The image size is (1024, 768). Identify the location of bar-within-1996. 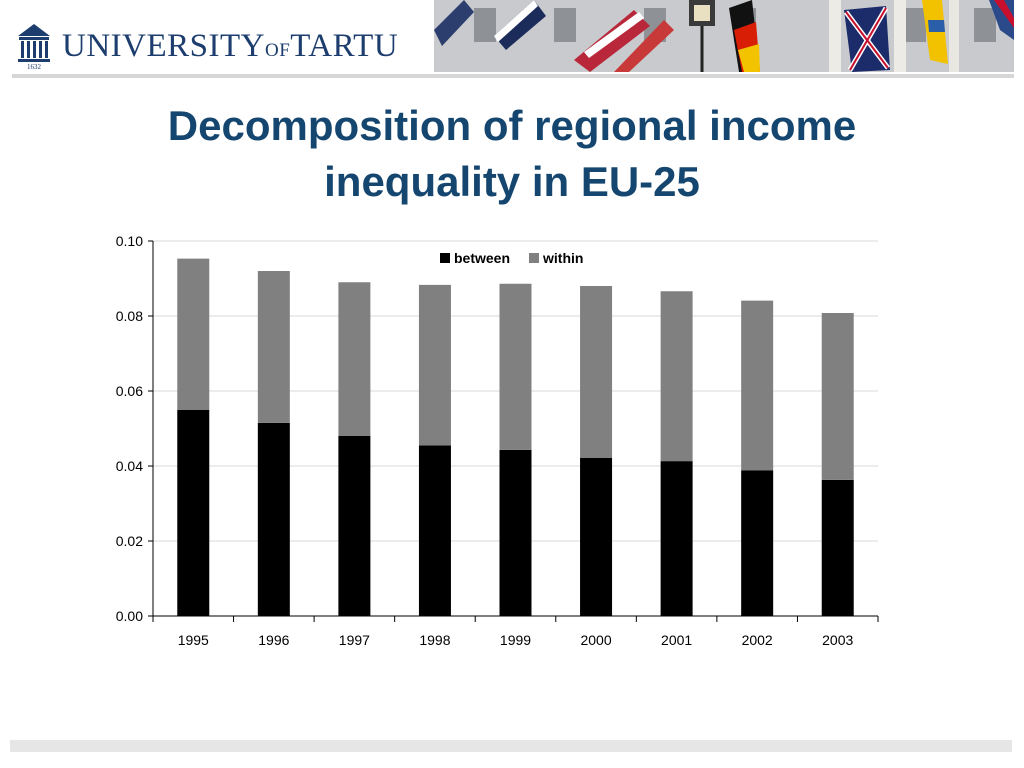
(273, 347).